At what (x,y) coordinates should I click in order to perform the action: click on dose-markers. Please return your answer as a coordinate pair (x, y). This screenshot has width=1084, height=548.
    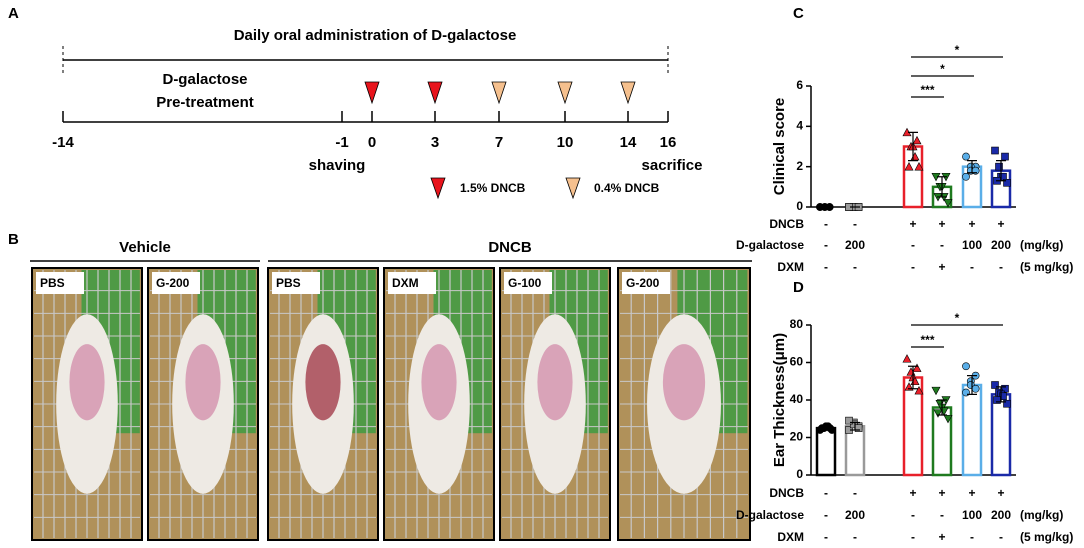
    Looking at the image, I should click on (500, 140).